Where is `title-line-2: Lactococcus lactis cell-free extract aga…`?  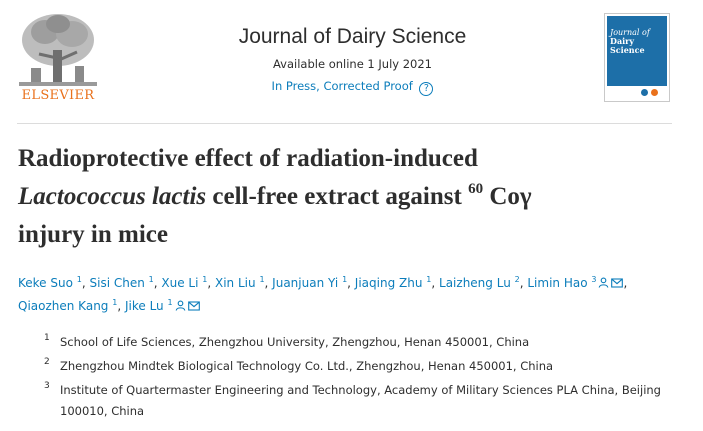 title-line-2: Lactococcus lactis cell-free extract aga… is located at coordinates (343, 197).